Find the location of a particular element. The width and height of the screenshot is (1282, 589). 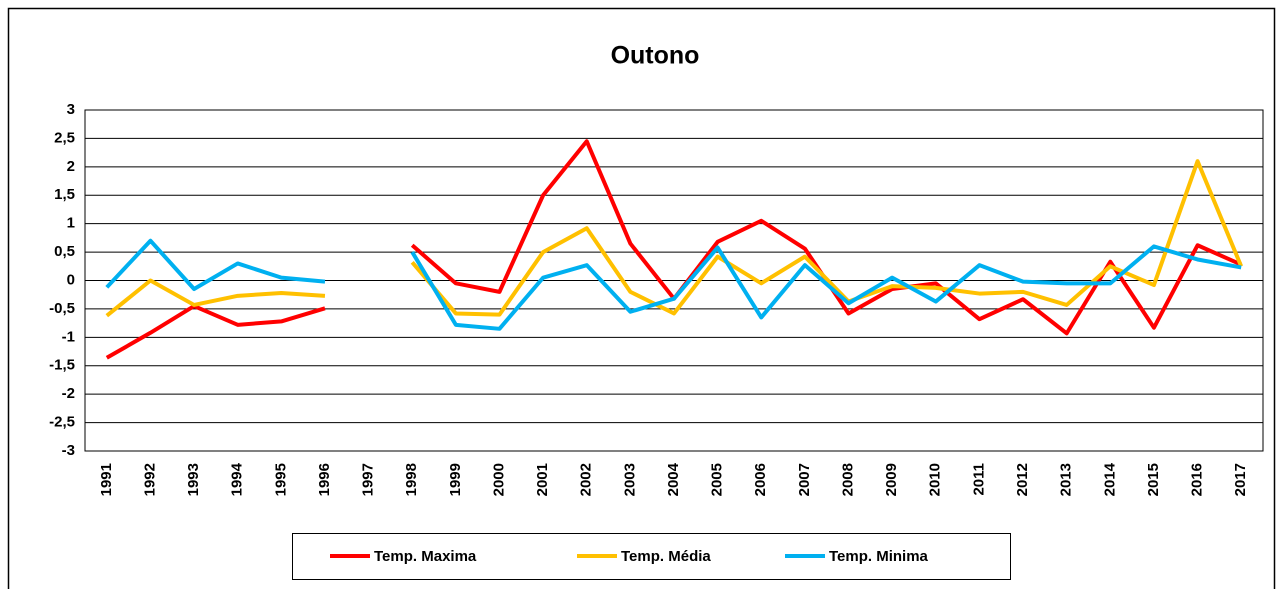

legend-label: Temp. Maxima is located at coordinates (425, 556).